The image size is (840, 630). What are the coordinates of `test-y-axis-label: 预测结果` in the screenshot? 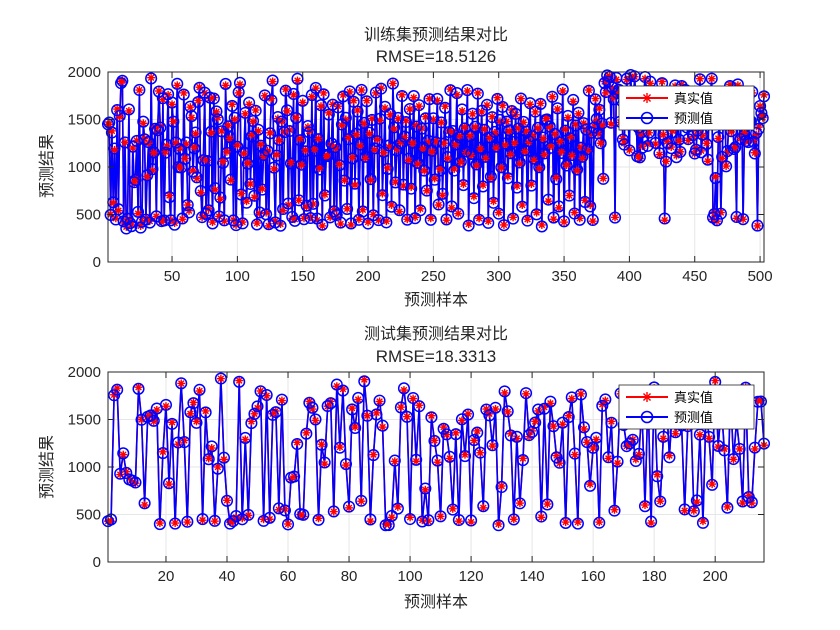 It's located at (46, 467).